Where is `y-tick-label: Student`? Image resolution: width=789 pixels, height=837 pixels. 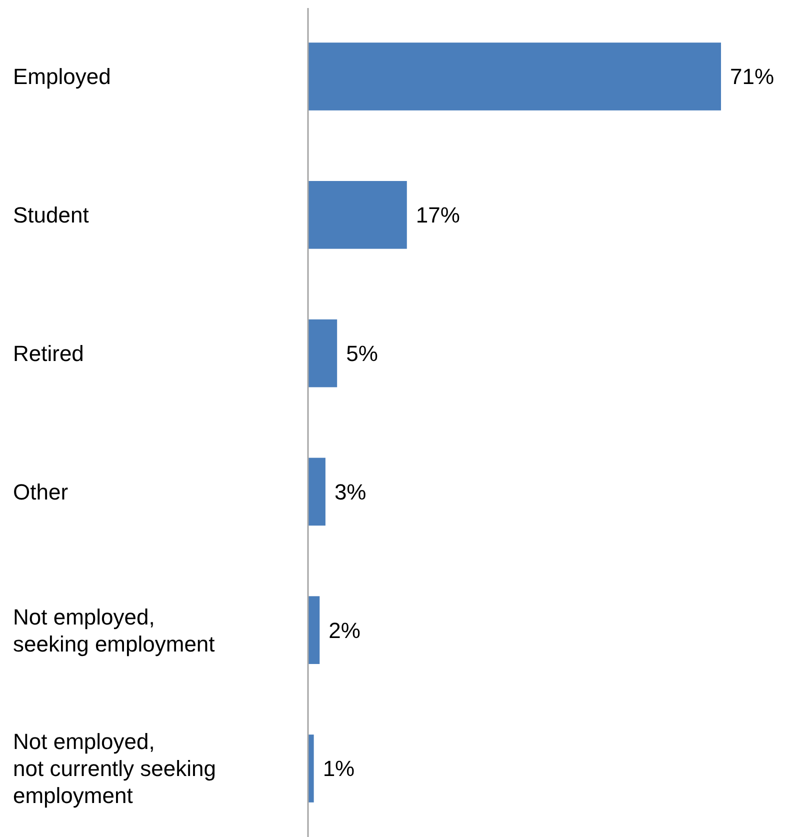 y-tick-label: Student is located at coordinates (51, 215).